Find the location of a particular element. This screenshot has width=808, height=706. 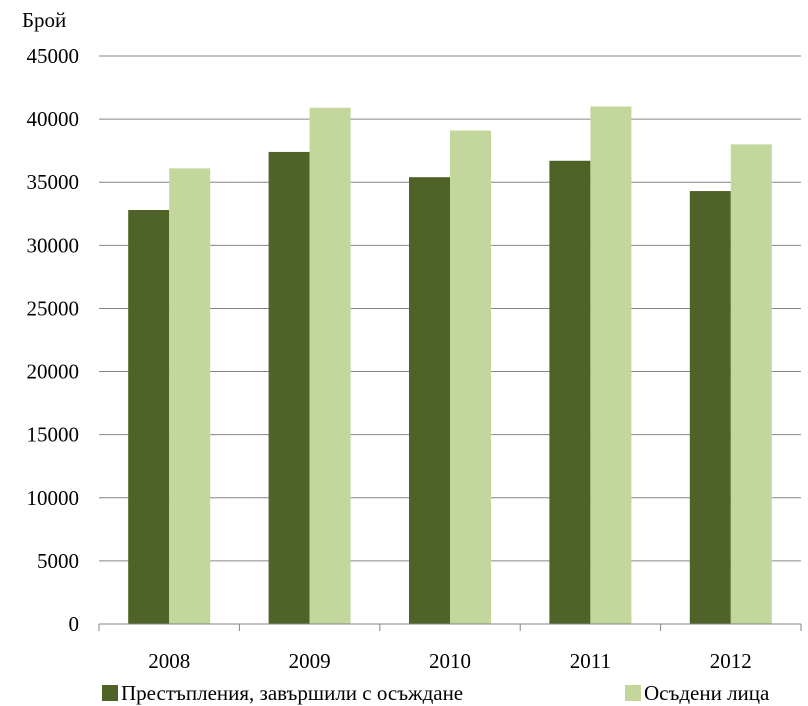

bar-osadeni-litsa-2011 is located at coordinates (611, 365).